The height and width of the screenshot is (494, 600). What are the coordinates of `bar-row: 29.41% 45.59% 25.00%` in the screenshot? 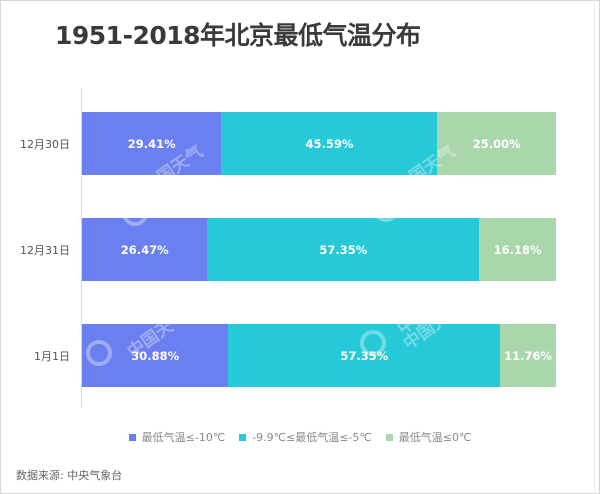 It's located at (319, 143).